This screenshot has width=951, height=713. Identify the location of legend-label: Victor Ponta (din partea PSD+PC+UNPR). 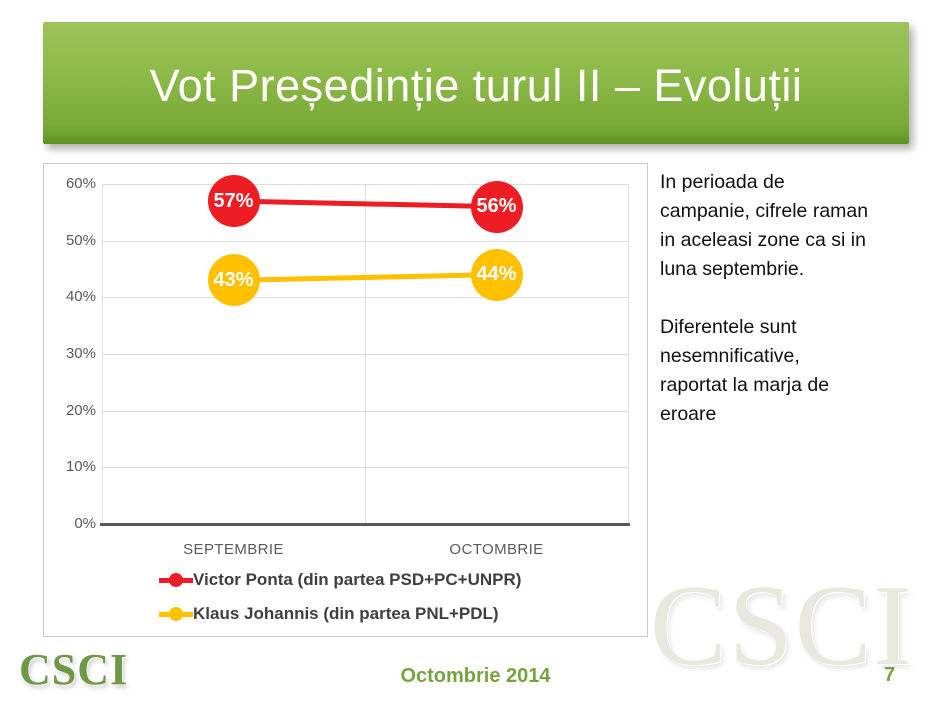
(357, 579).